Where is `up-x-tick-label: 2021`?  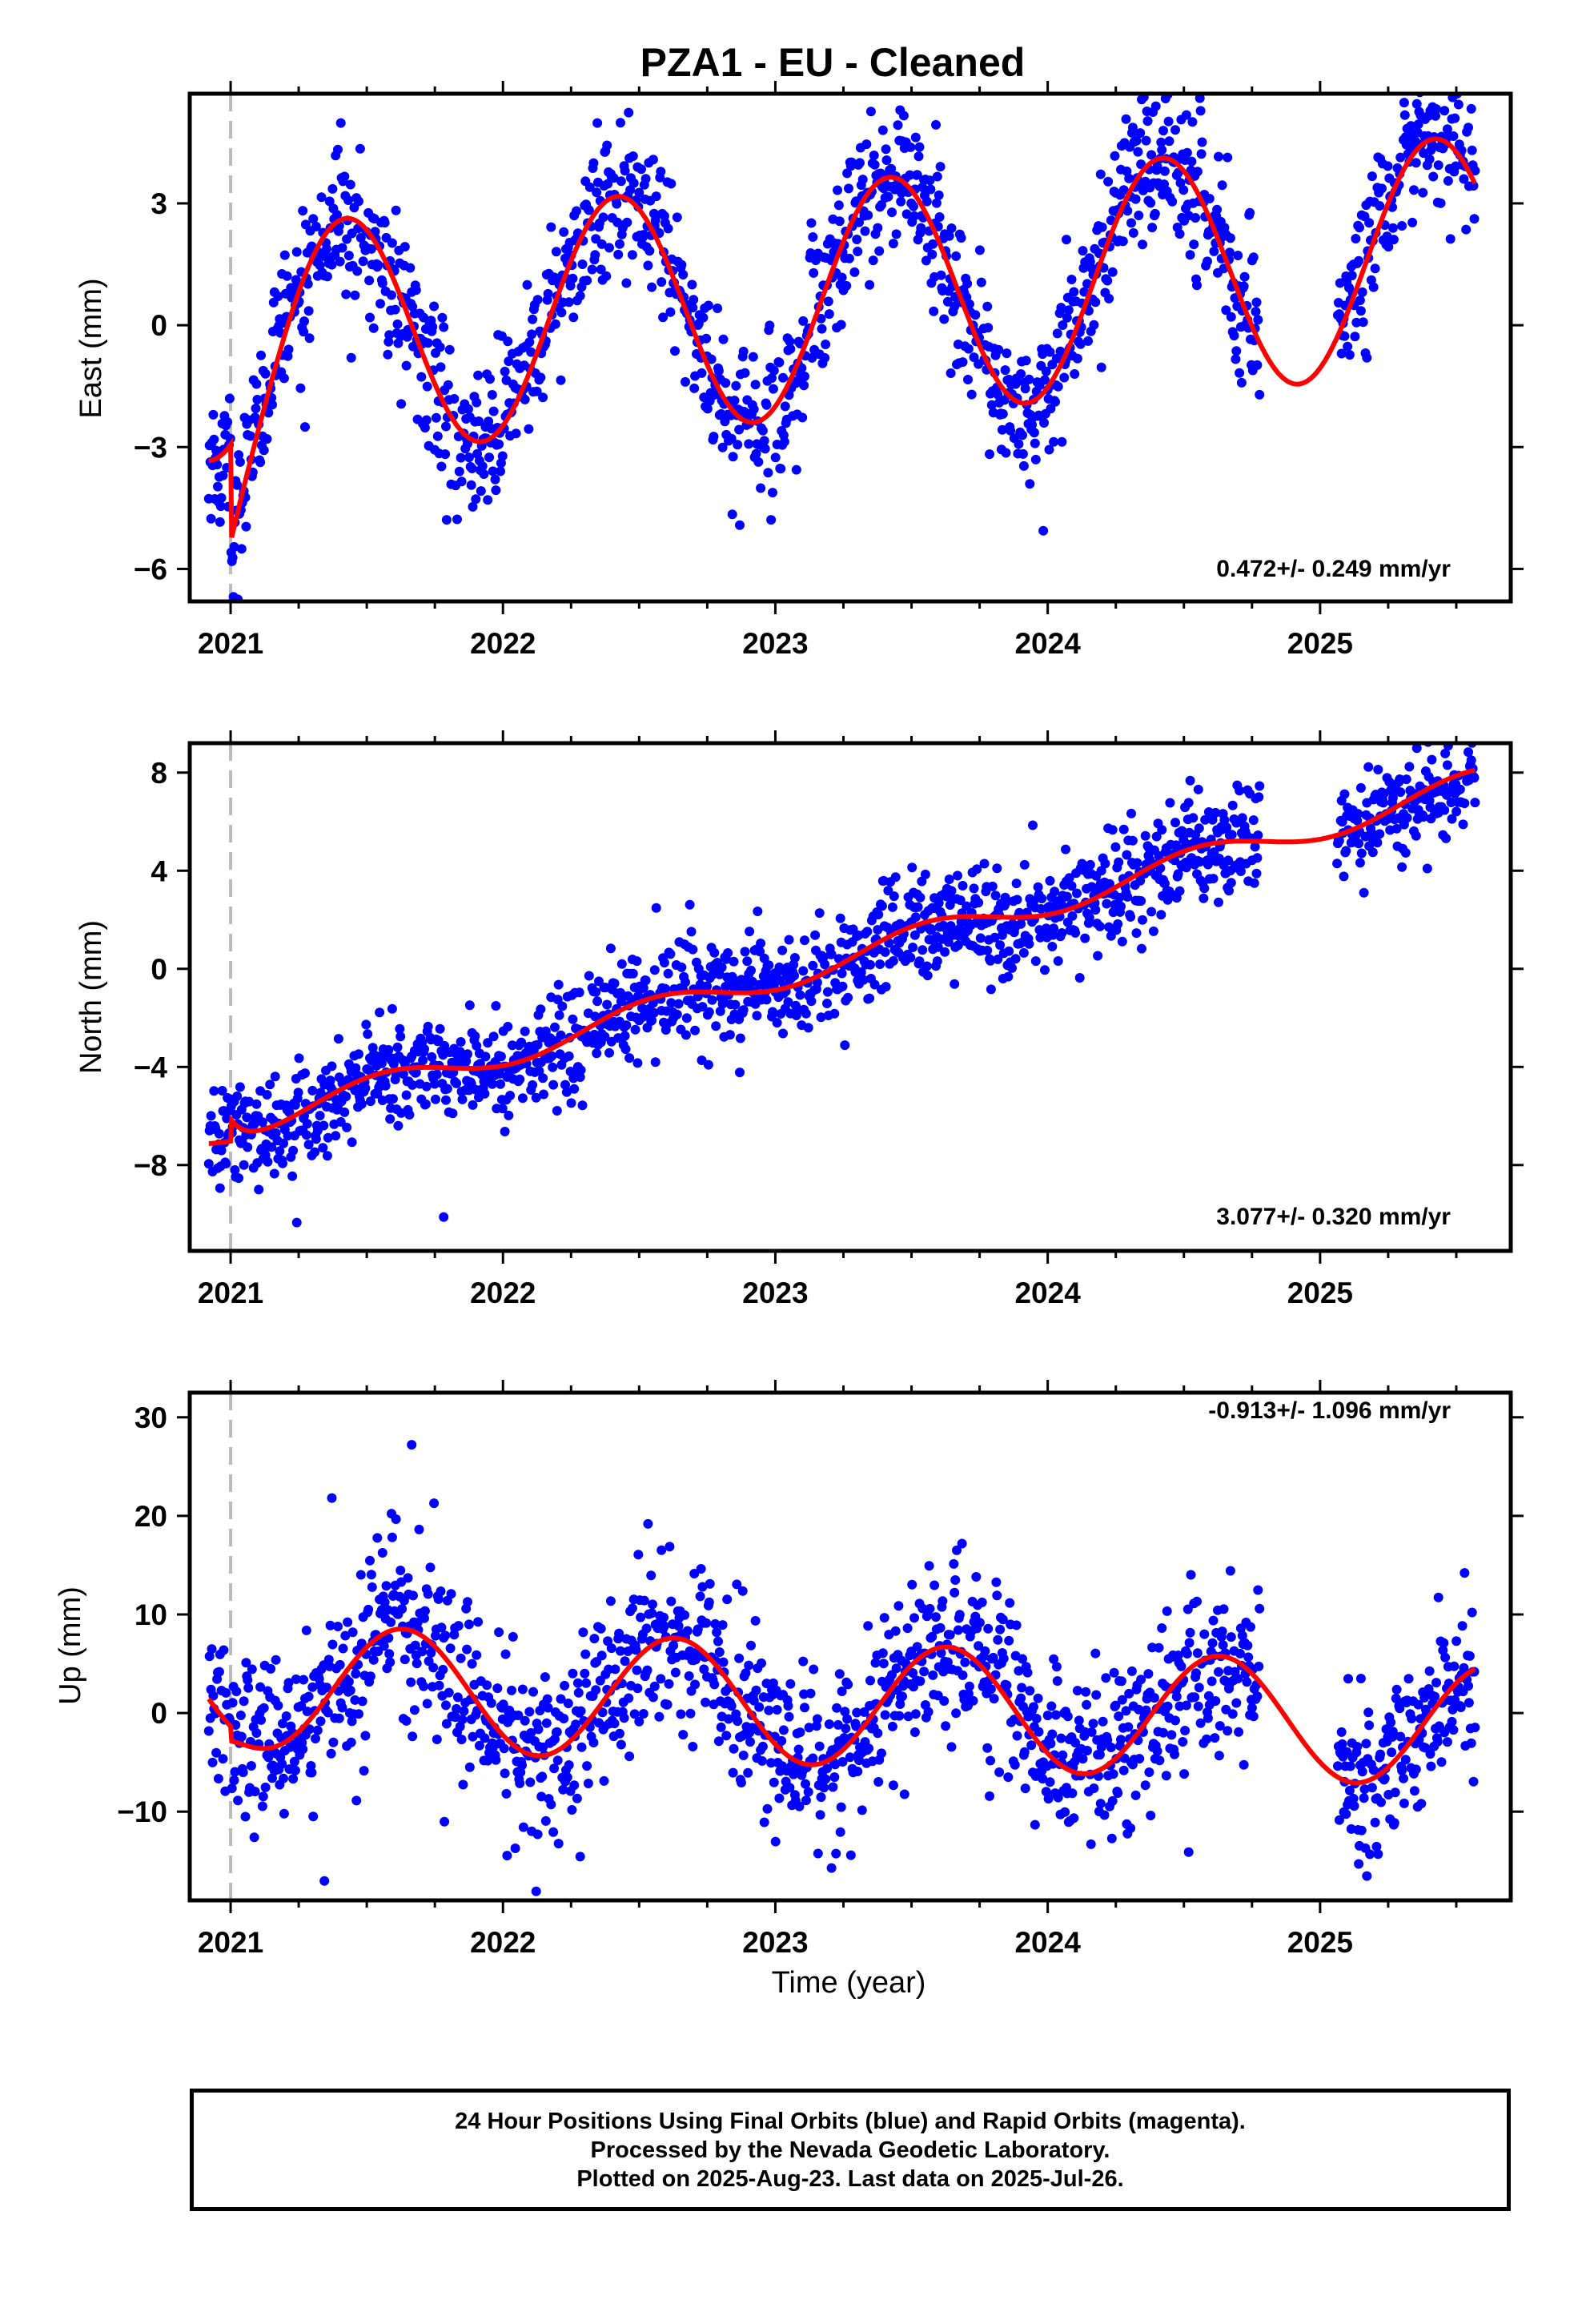 up-x-tick-label: 2021 is located at coordinates (230, 1942).